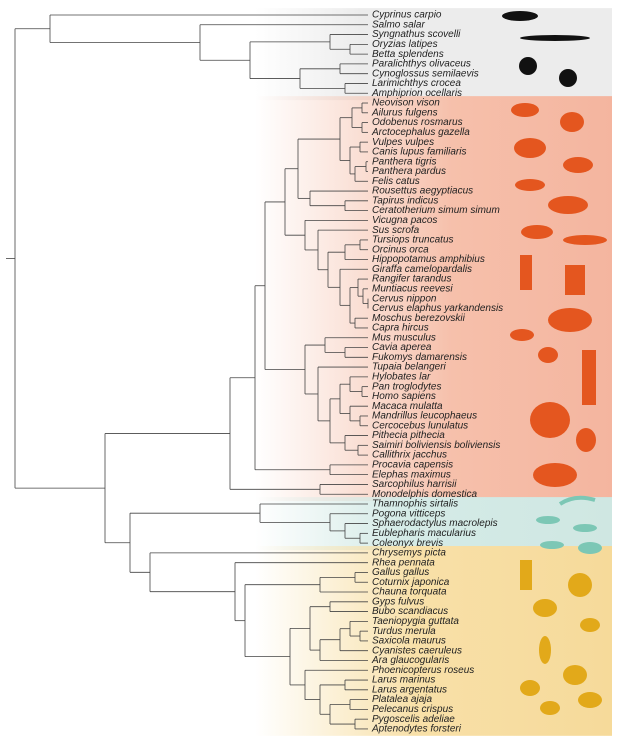  I want to click on species-label: Rousettus aegyptiacus, so click(422, 191).